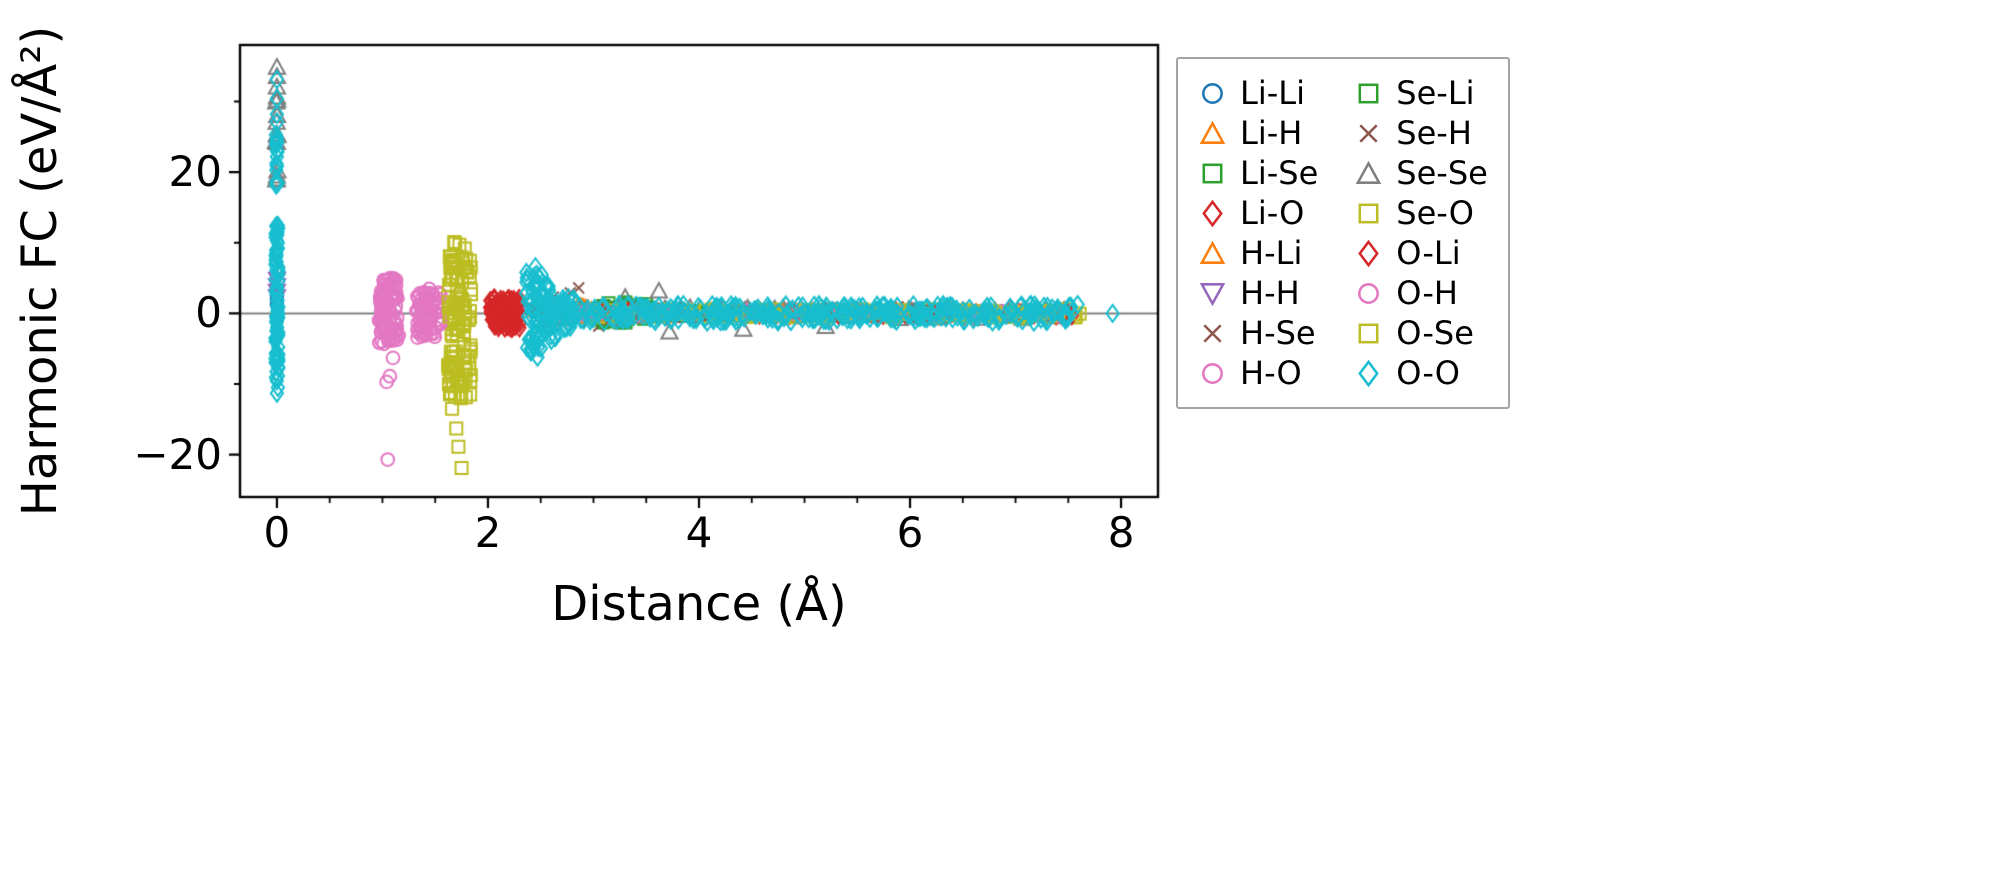 This screenshot has width=2009, height=883. I want to click on legend-item: H-H, so click(1258, 293).